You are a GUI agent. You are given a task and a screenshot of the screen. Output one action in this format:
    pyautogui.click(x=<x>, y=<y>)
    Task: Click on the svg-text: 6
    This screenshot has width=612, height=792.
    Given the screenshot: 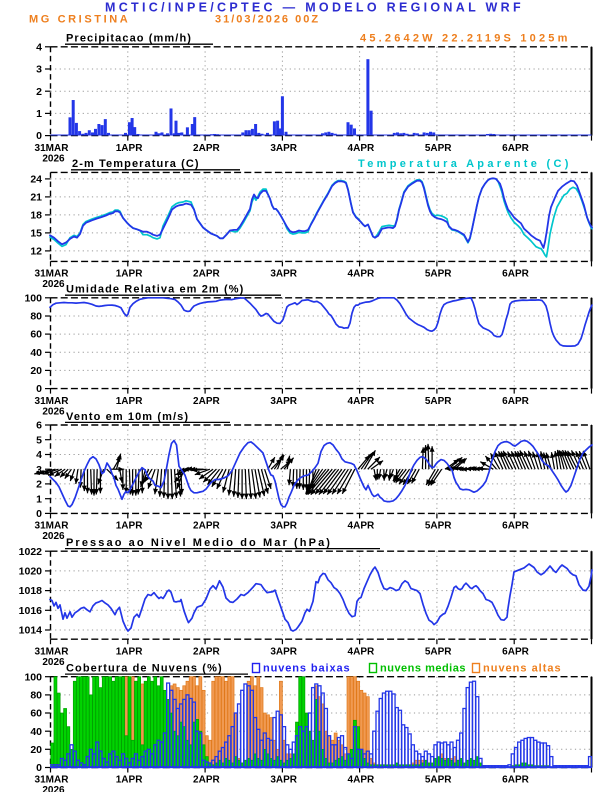 What is the action you would take?
    pyautogui.click(x=39, y=426)
    